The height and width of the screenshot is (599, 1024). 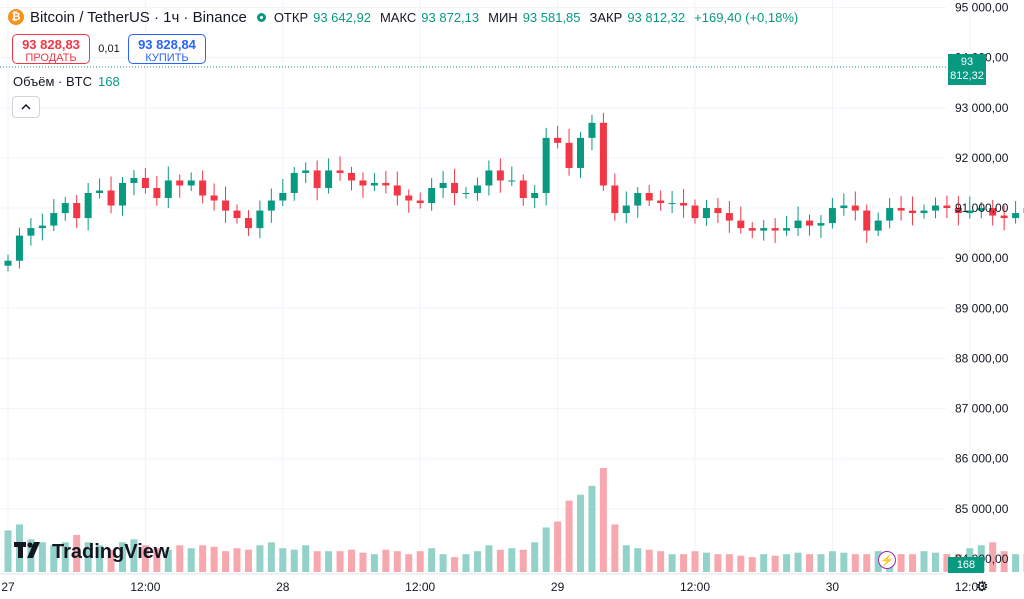 What do you see at coordinates (52, 81) in the screenshot?
I see `volume-legend-label: Объём · BTC` at bounding box center [52, 81].